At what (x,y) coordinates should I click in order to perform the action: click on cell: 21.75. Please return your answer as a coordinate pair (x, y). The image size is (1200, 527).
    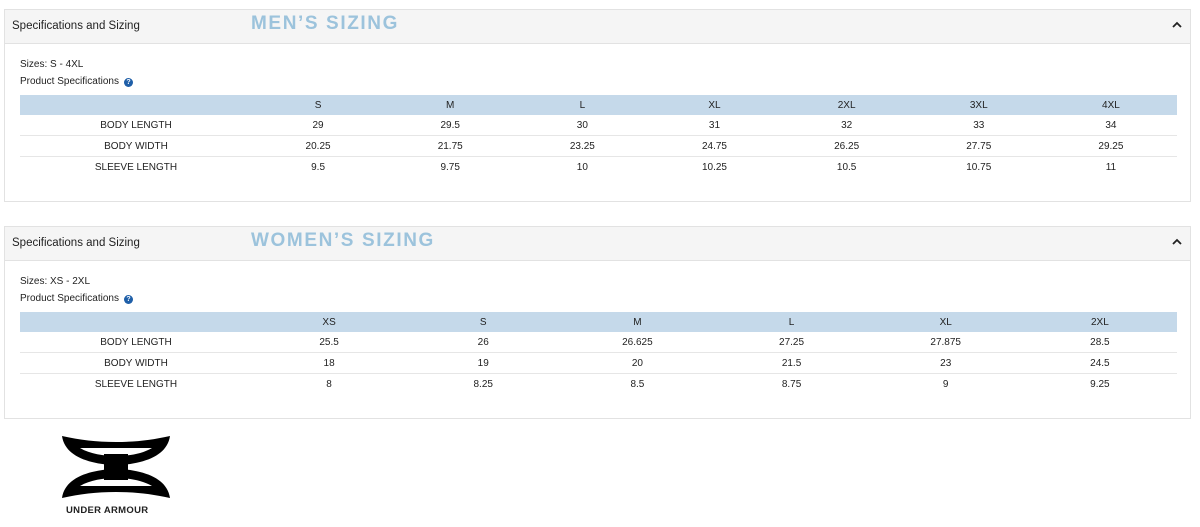
    Looking at the image, I should click on (450, 146).